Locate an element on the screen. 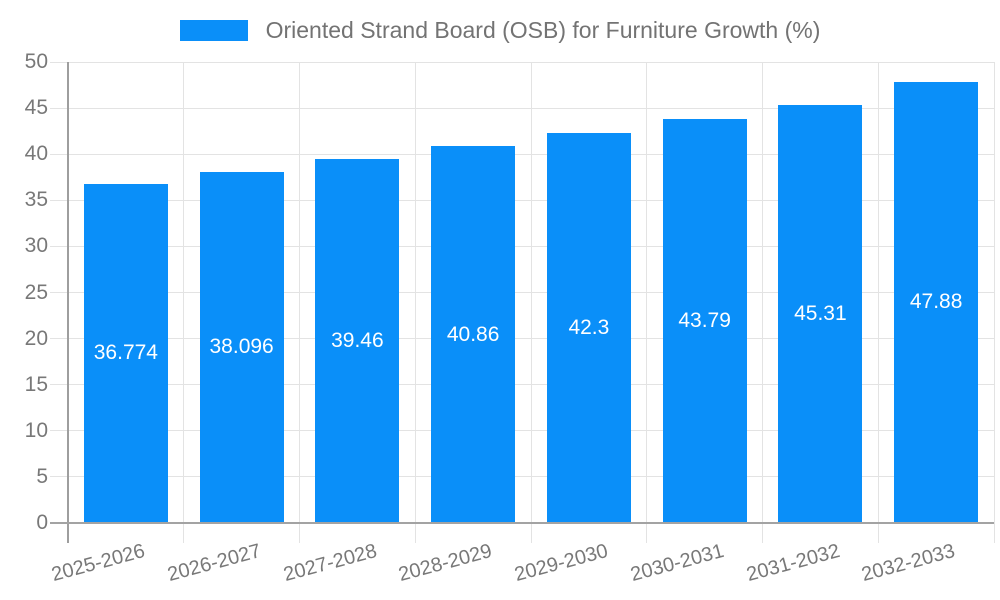 This screenshot has height=600, width=1000. bar-value-label: 43.79 is located at coordinates (704, 321).